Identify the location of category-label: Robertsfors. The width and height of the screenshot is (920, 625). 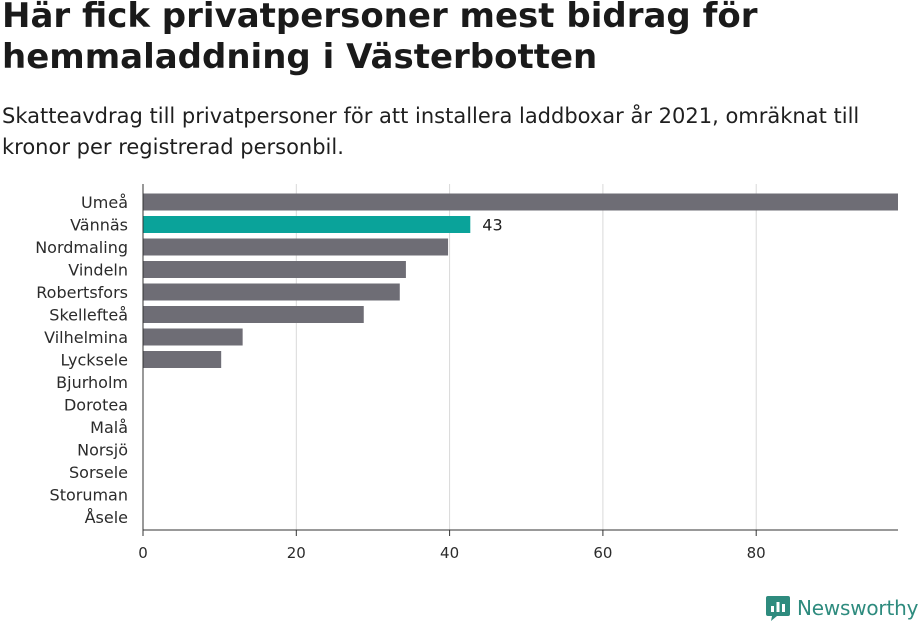
(82, 292).